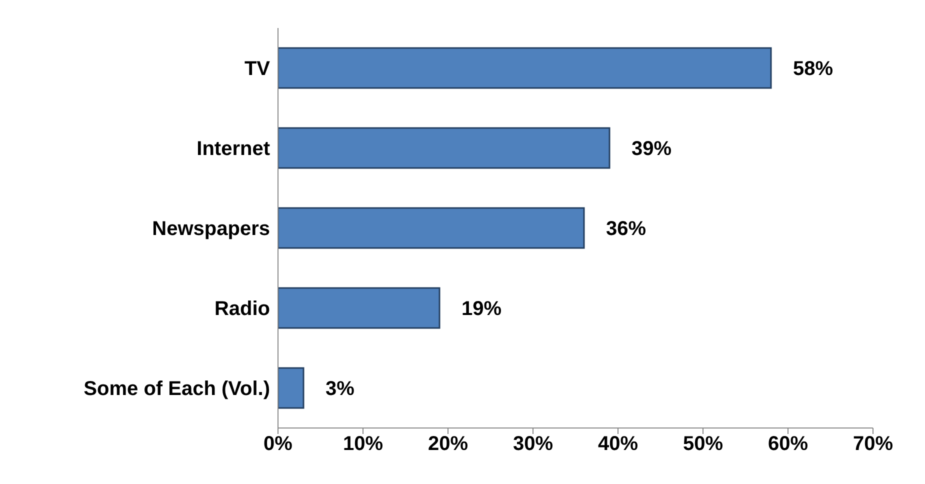  I want to click on y-tick-label: Internet, so click(233, 149).